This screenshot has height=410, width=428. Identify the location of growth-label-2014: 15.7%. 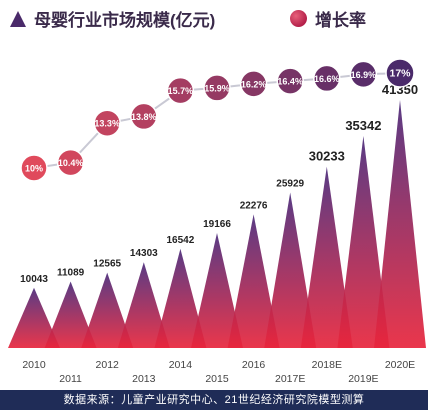
(181, 91).